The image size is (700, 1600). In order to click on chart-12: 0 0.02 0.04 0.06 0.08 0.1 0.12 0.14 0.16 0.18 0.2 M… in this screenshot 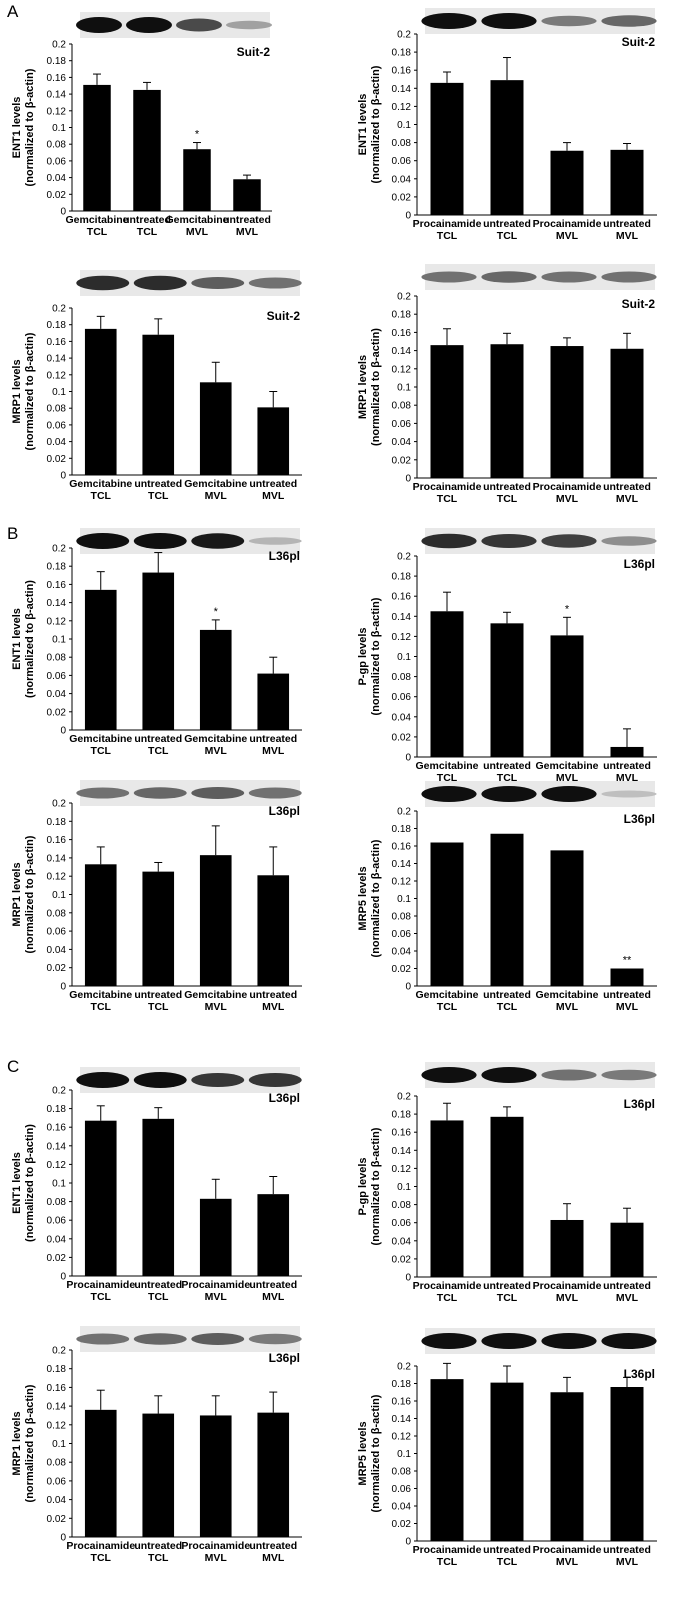, I will do `click(507, 1448)`.